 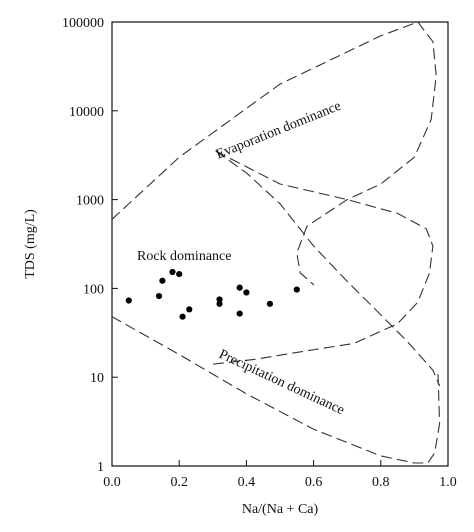 I want to click on y-tick-label: 100000, so click(x=83, y=23).